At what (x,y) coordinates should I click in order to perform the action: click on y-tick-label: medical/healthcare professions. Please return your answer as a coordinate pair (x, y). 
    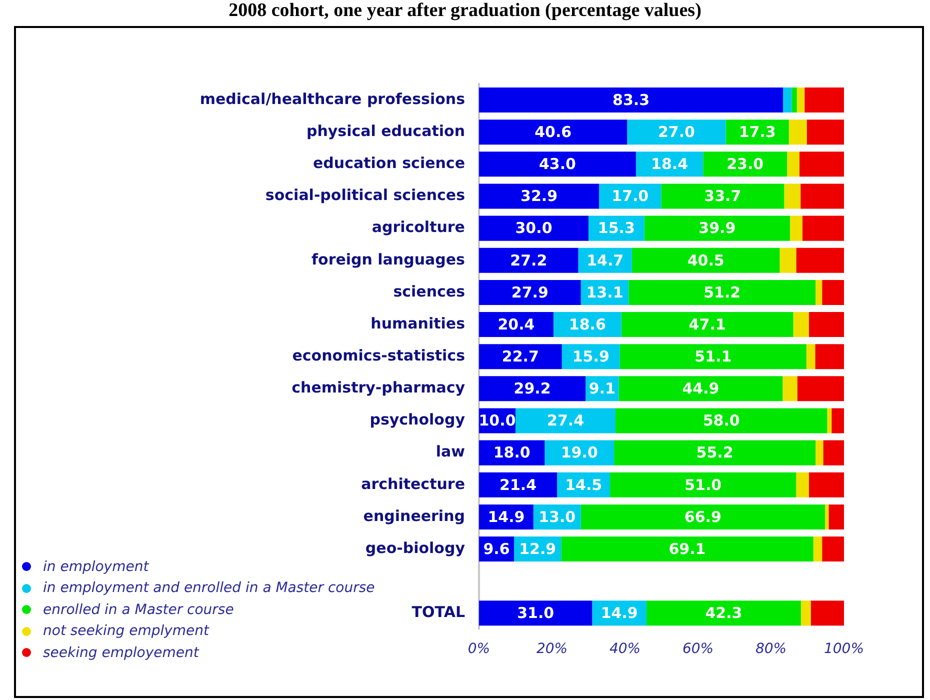
    Looking at the image, I should click on (333, 99).